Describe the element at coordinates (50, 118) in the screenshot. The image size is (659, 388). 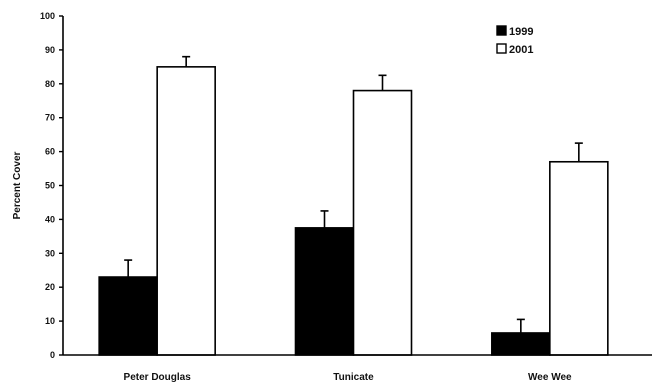
I see `y-tick-label: 70` at that location.